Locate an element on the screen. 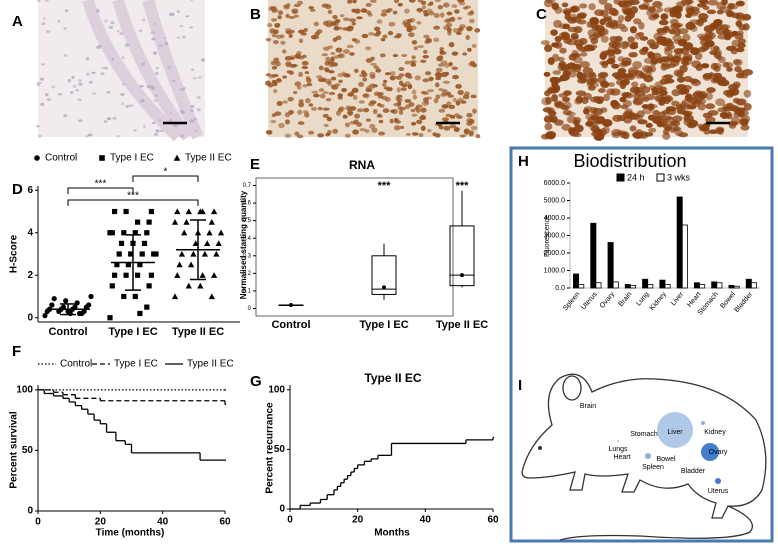  organ-label: Heart is located at coordinates (621, 457).